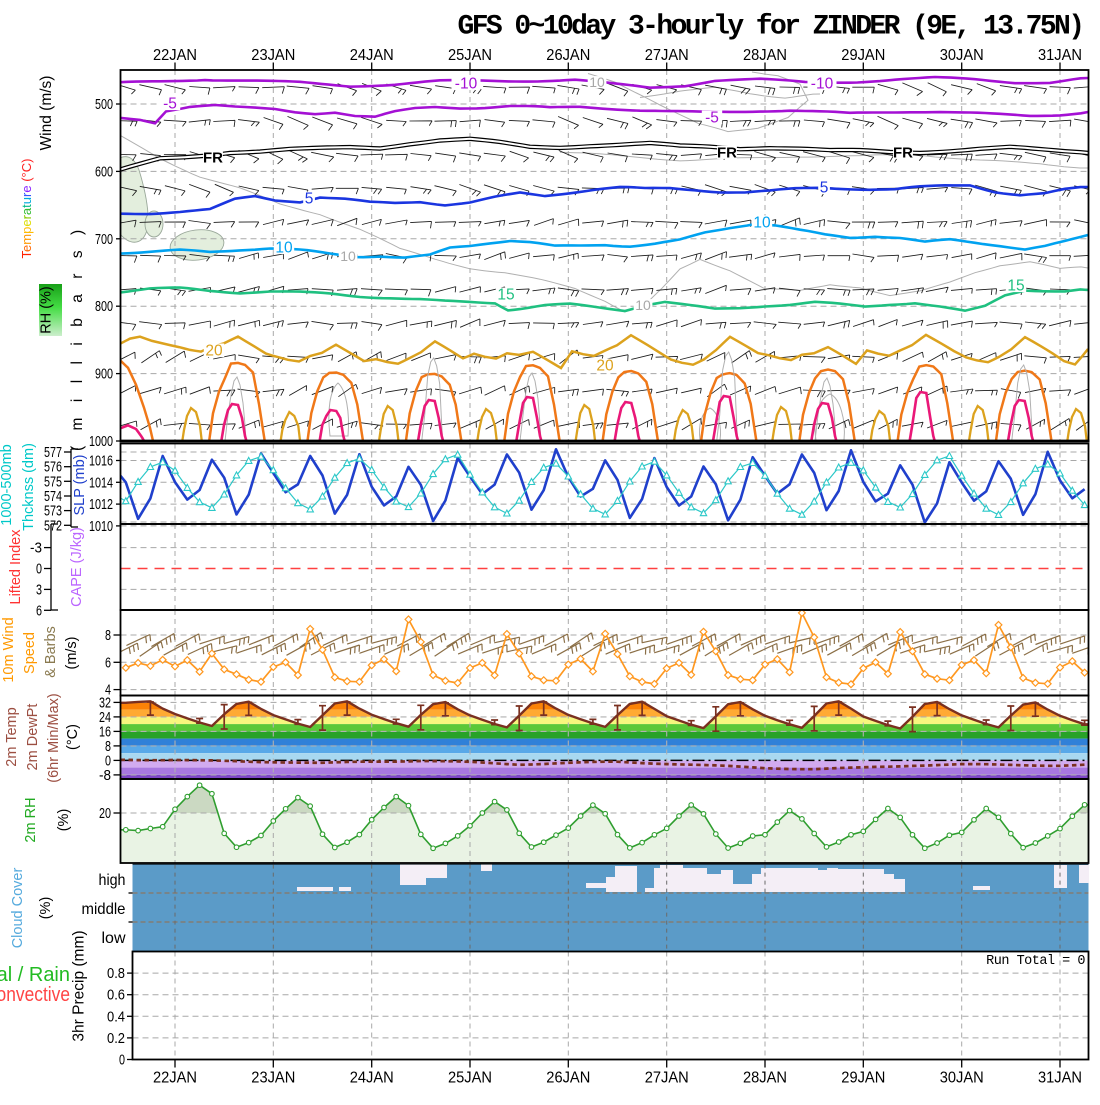  What do you see at coordinates (31, 819) in the screenshot?
I see `svg-text: 2m RH` at bounding box center [31, 819].